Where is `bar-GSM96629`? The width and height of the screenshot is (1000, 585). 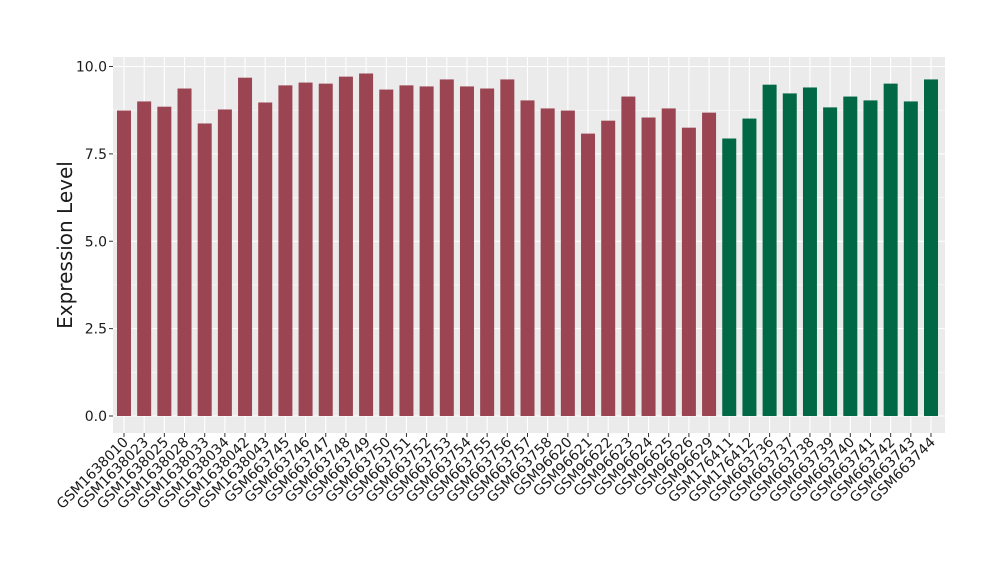 bar-GSM96629 is located at coordinates (709, 264).